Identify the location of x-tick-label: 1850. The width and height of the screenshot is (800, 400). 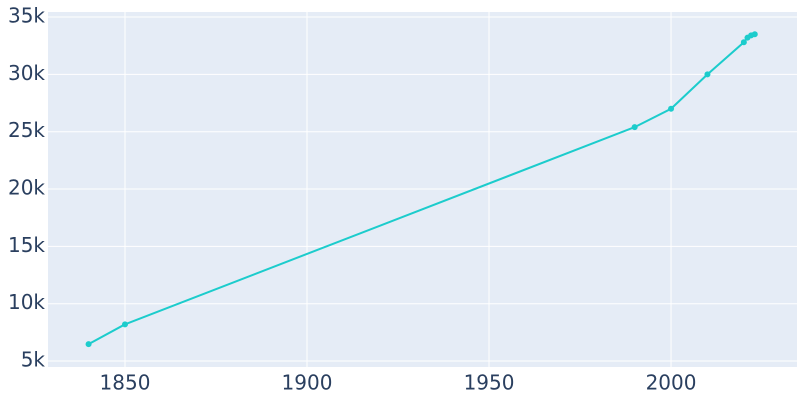
(125, 383).